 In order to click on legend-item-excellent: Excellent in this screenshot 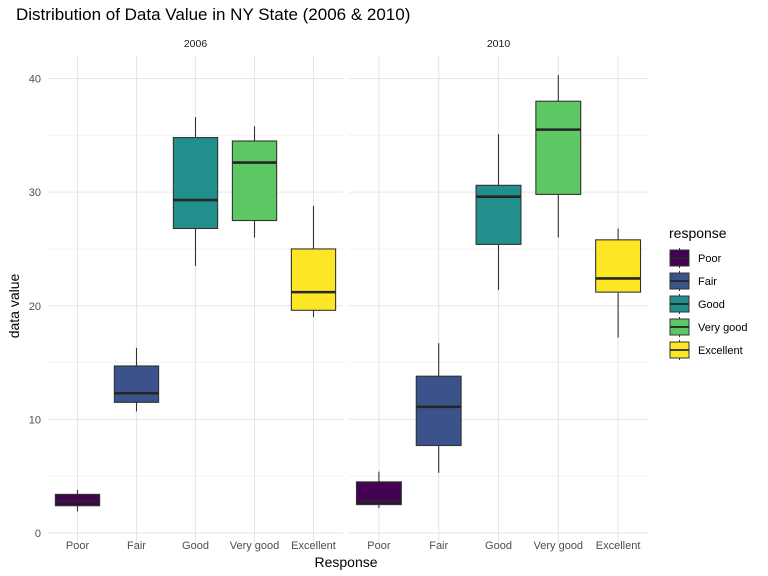, I will do `click(706, 350)`.